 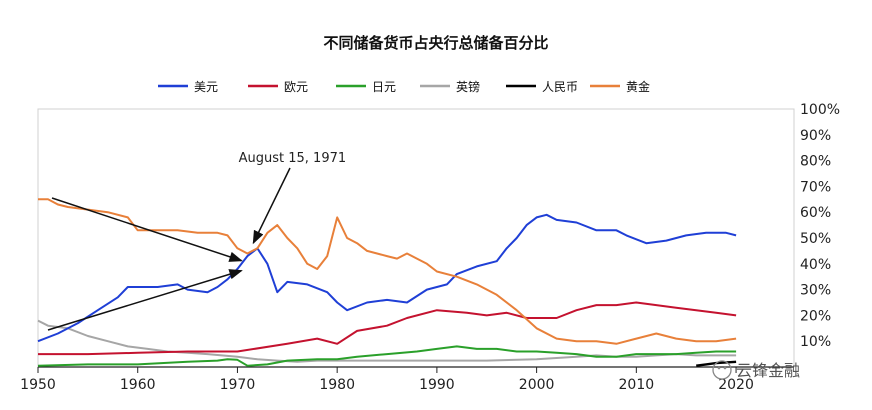 I want to click on x-tick-label: 1960, so click(x=138, y=385).